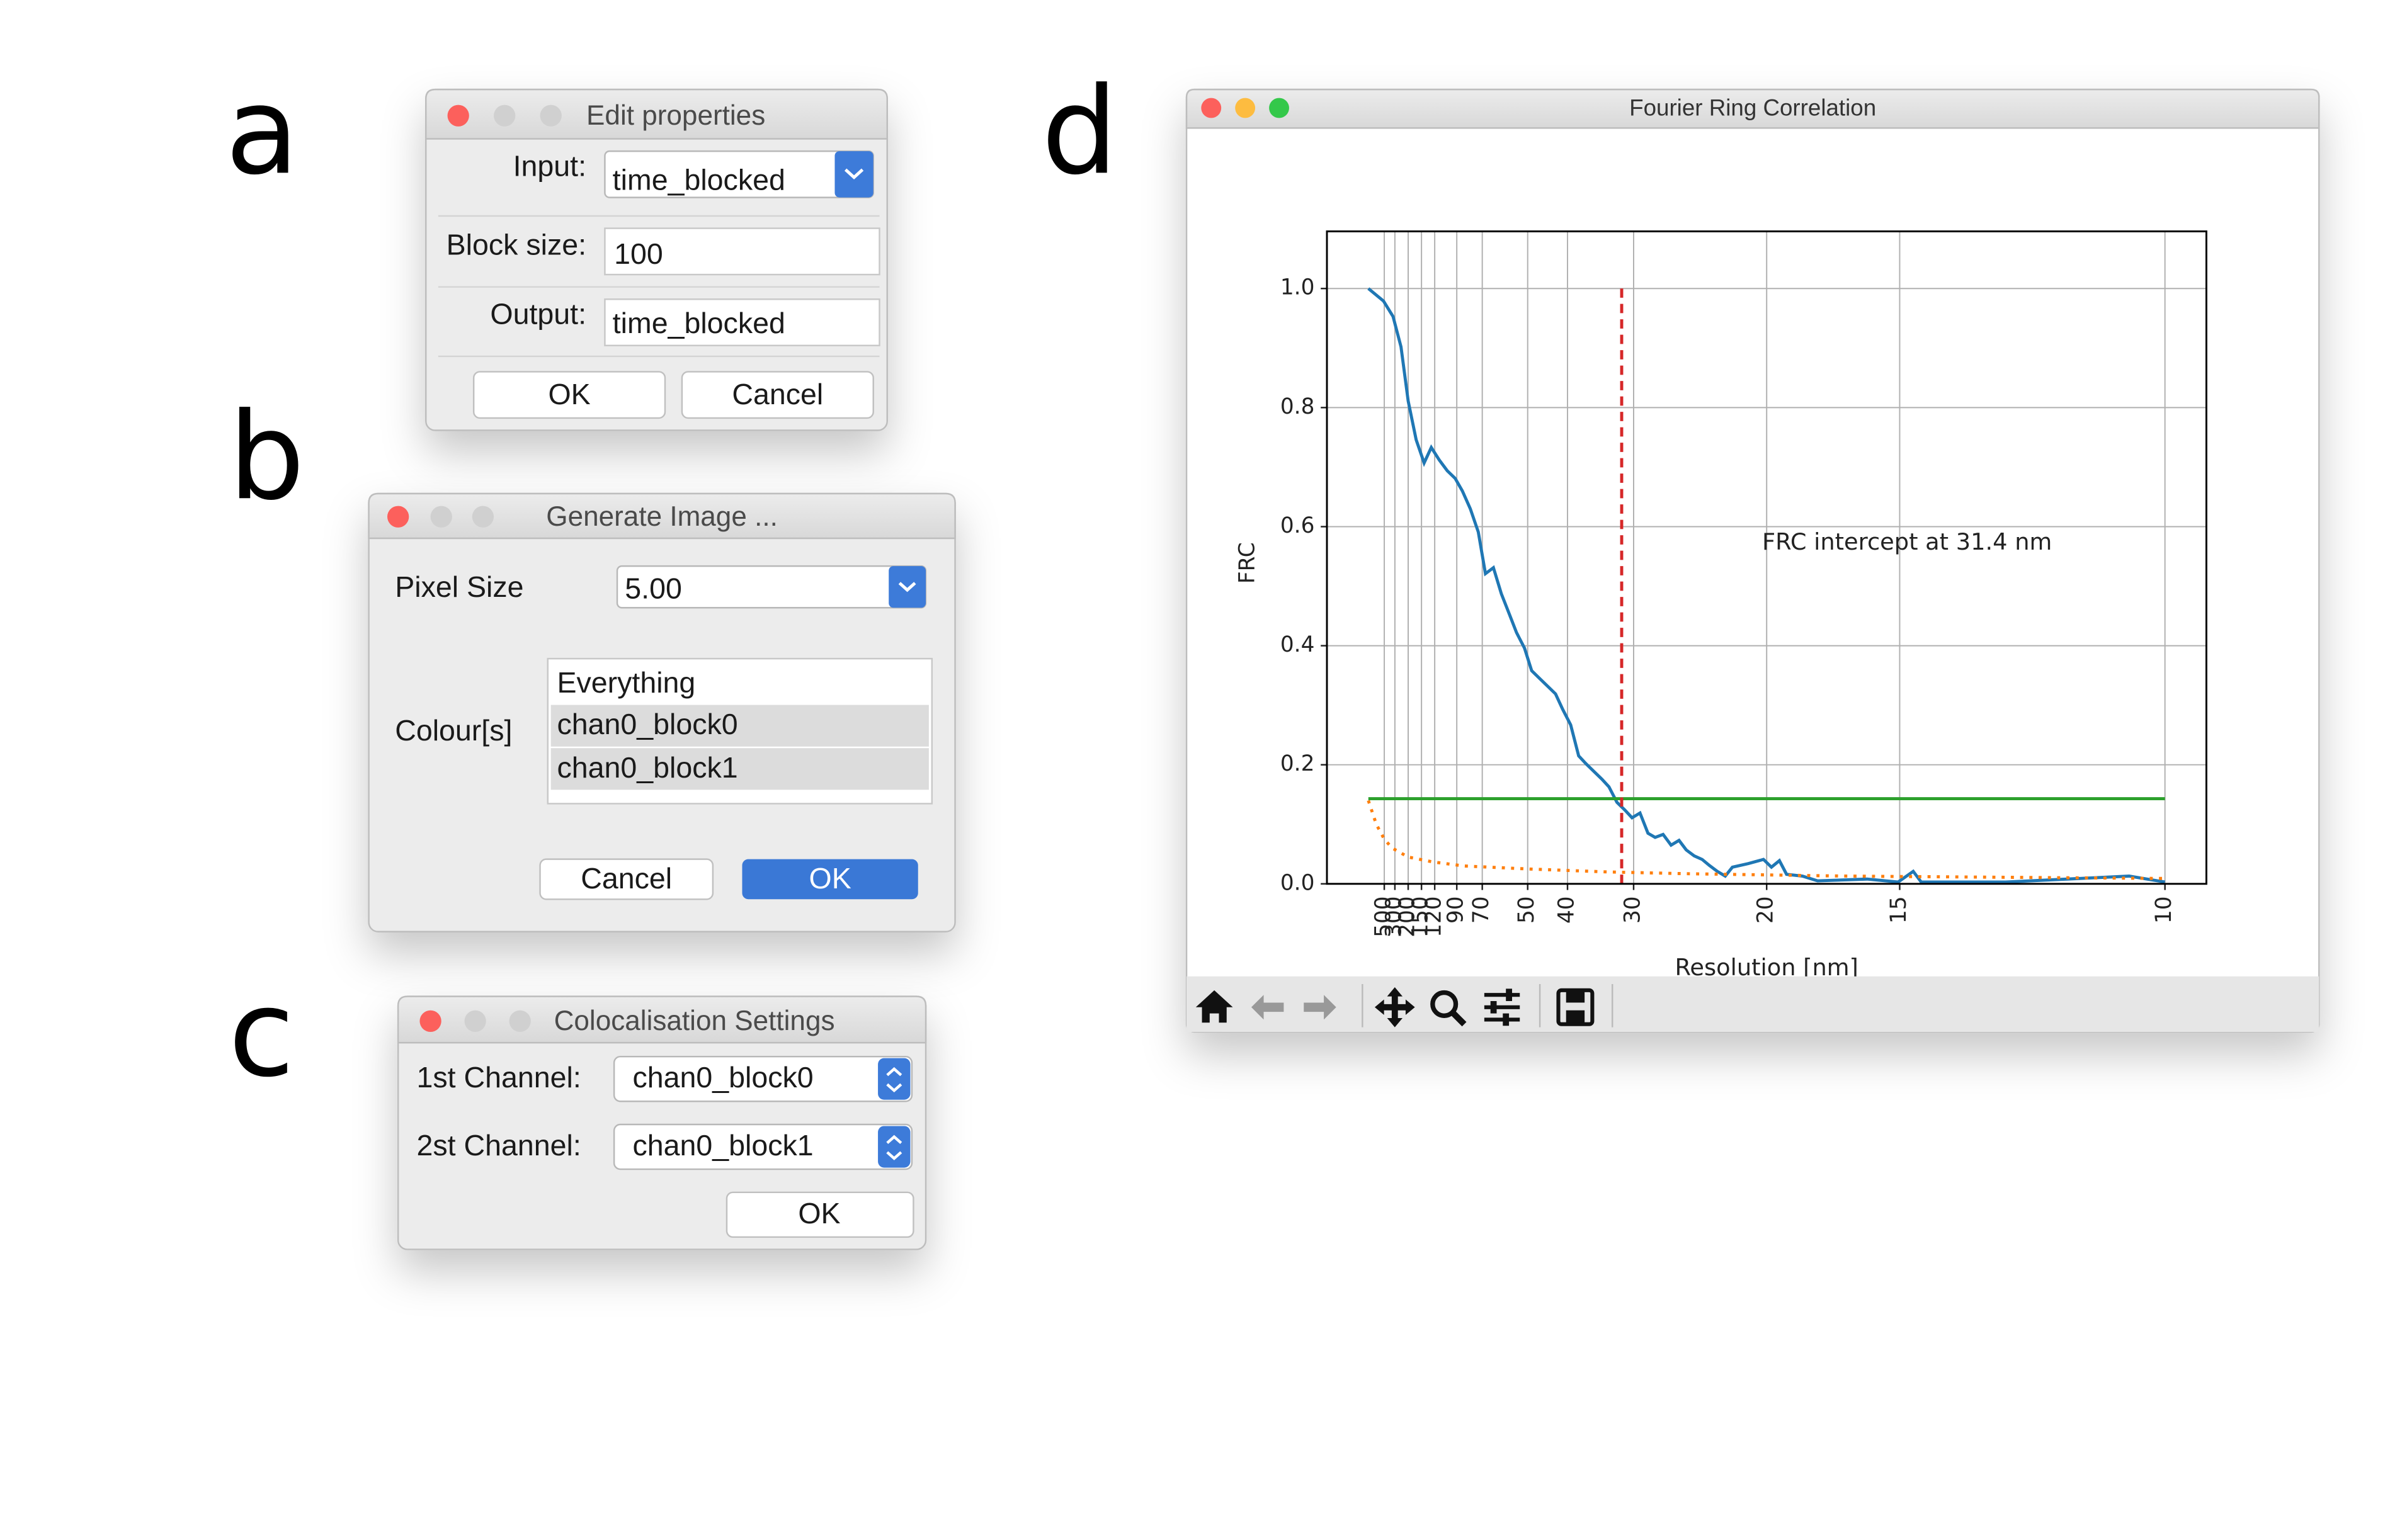 This screenshot has width=2407, height=1540. What do you see at coordinates (267, 457) in the screenshot?
I see `panel-label: b` at bounding box center [267, 457].